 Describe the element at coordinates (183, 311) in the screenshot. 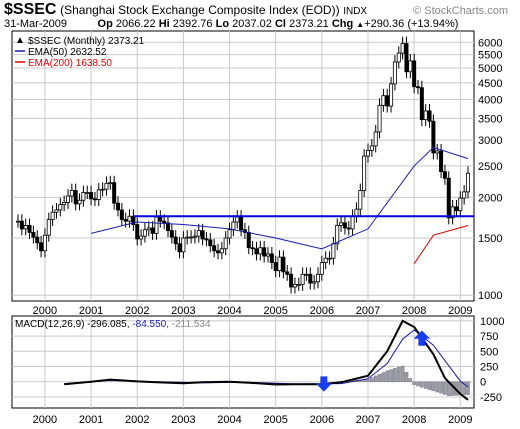

I see `price-x-tick-label: 2003` at that location.